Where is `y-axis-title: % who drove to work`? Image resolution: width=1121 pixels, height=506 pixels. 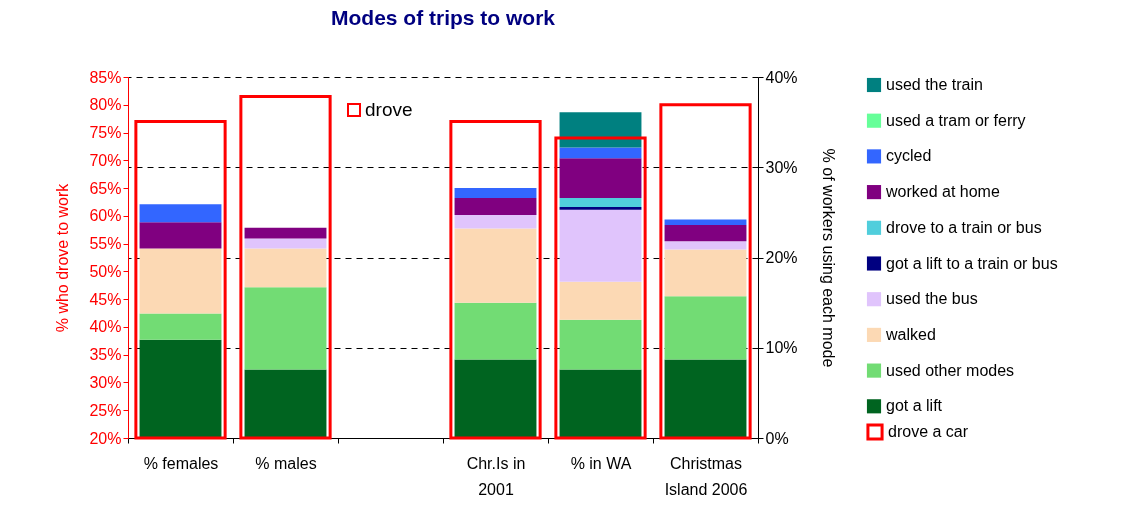 y-axis-title: % who drove to work is located at coordinates (63, 257).